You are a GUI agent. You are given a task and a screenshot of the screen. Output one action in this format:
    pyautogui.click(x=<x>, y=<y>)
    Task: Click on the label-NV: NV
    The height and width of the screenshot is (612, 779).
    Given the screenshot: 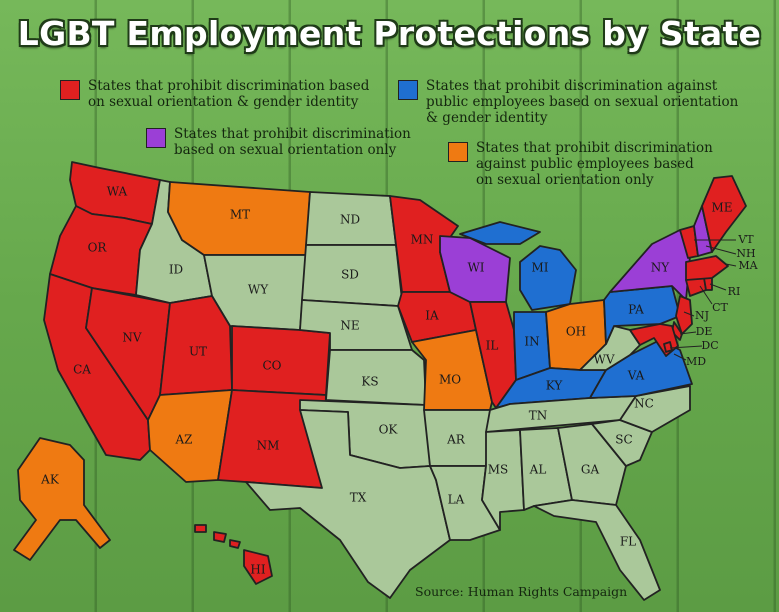 What is the action you would take?
    pyautogui.click(x=132, y=338)
    